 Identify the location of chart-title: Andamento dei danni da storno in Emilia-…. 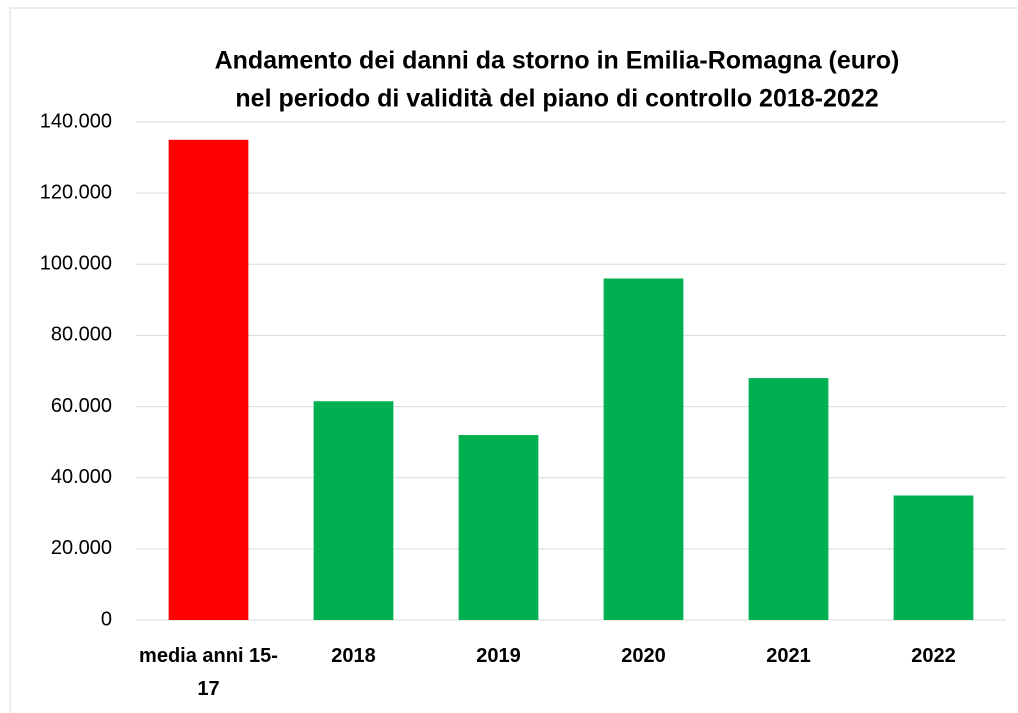
(557, 61).